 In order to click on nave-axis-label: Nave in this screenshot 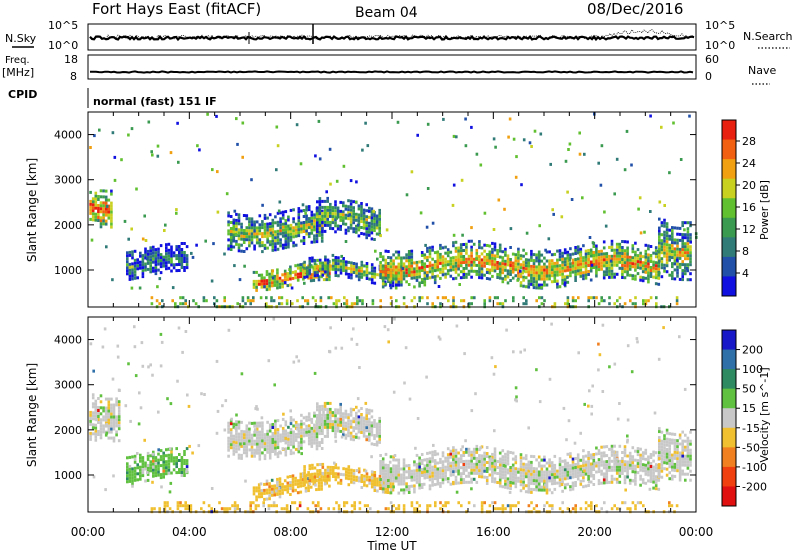, I will do `click(762, 70)`.